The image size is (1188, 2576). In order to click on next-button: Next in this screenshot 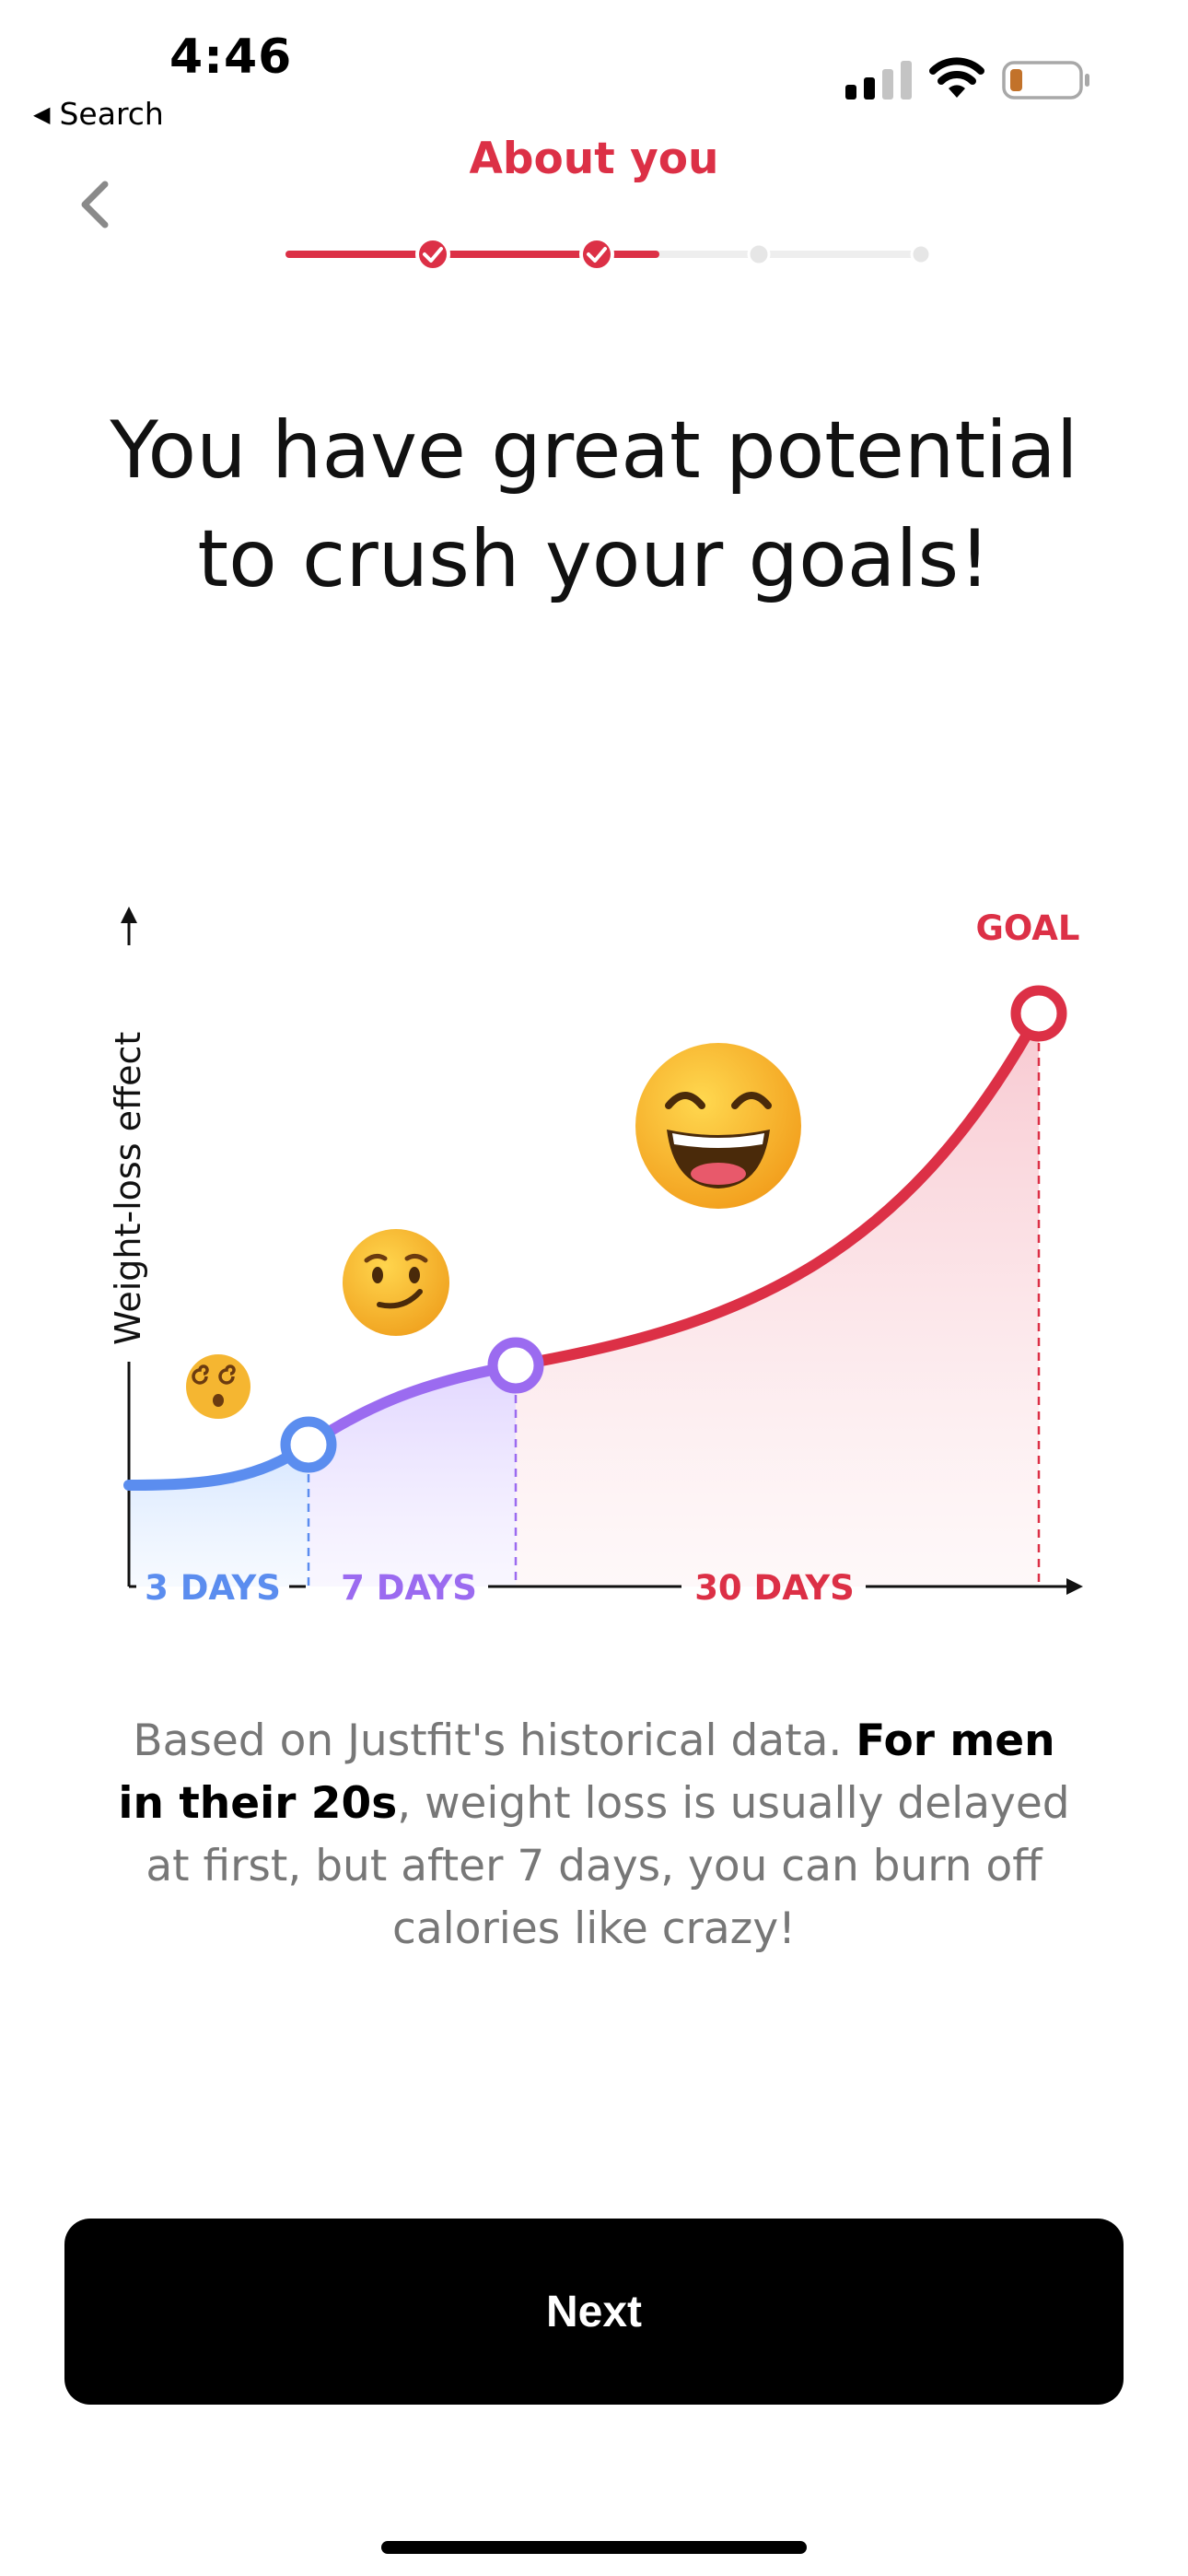, I will do `click(594, 2312)`.